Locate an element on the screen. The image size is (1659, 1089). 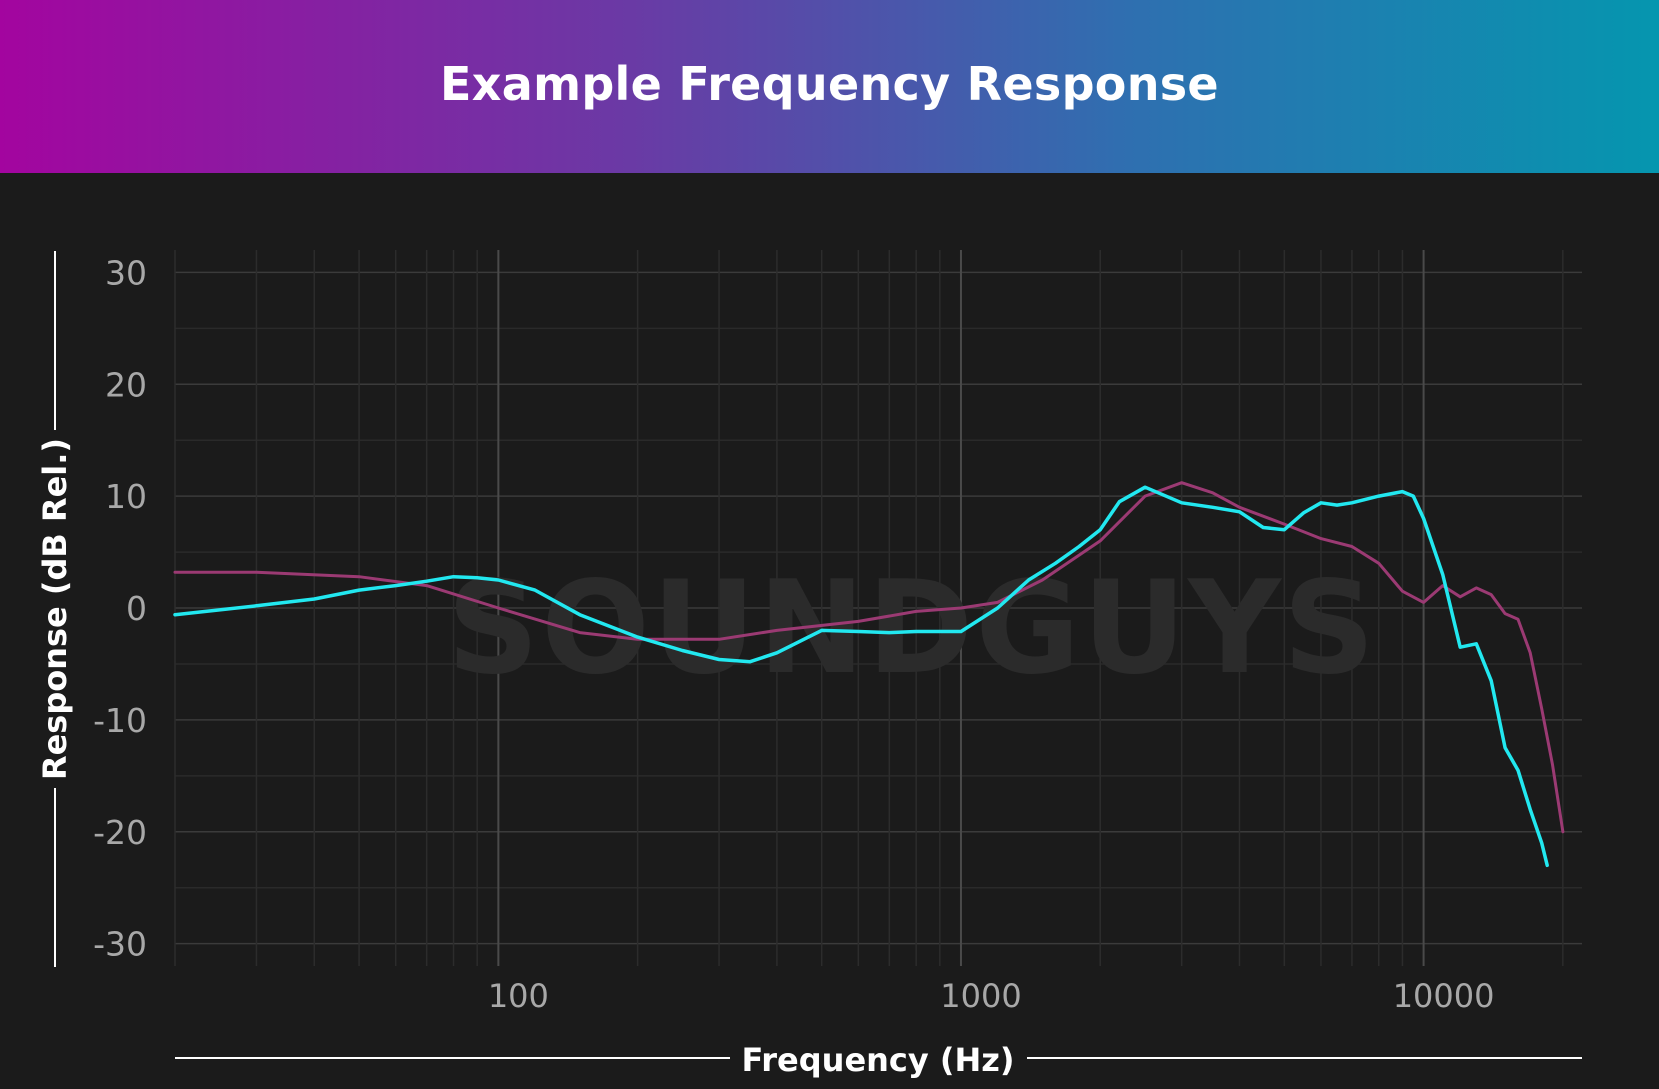
x-tick-labels: 100 1000 10000 is located at coordinates (991, 996).